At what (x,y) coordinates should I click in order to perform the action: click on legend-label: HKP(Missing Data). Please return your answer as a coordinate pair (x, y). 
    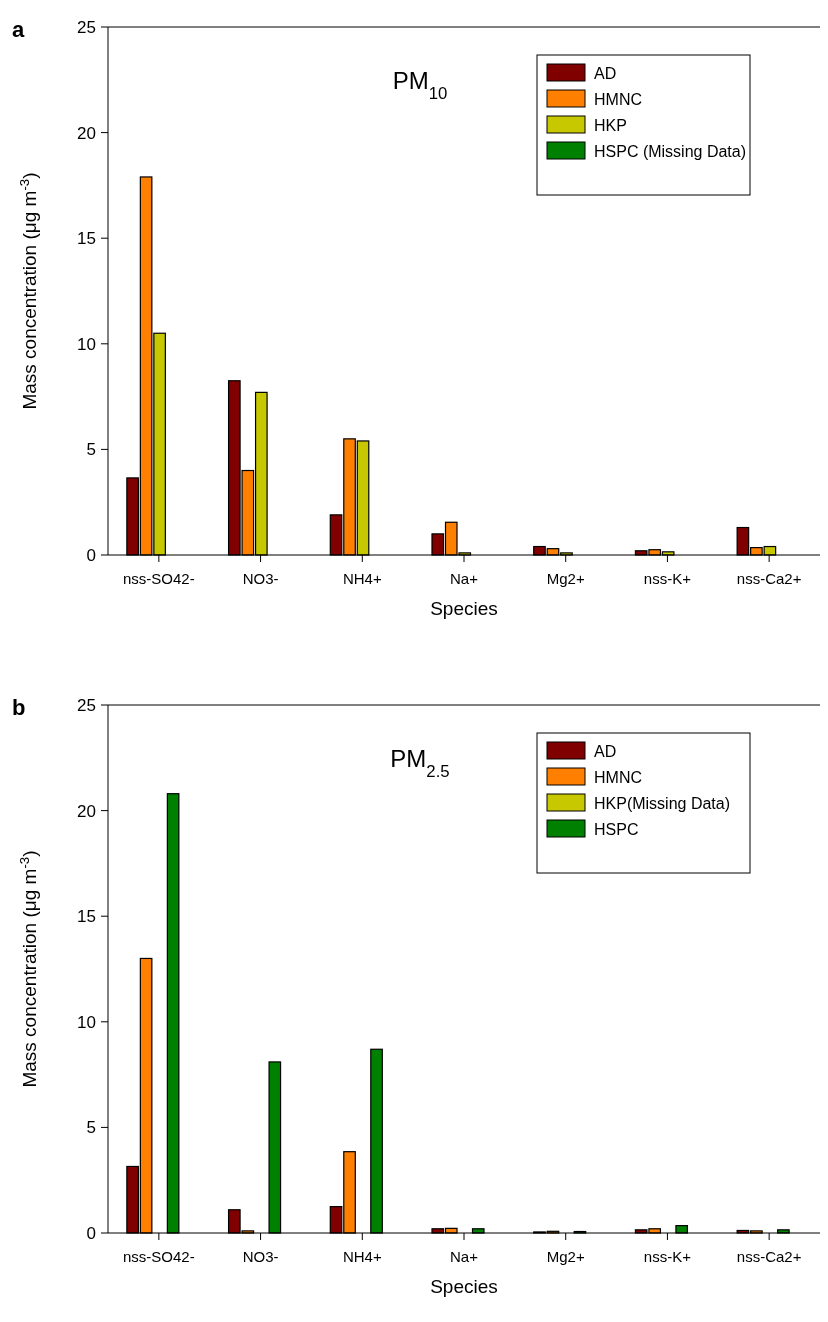
    Looking at the image, I should click on (662, 803).